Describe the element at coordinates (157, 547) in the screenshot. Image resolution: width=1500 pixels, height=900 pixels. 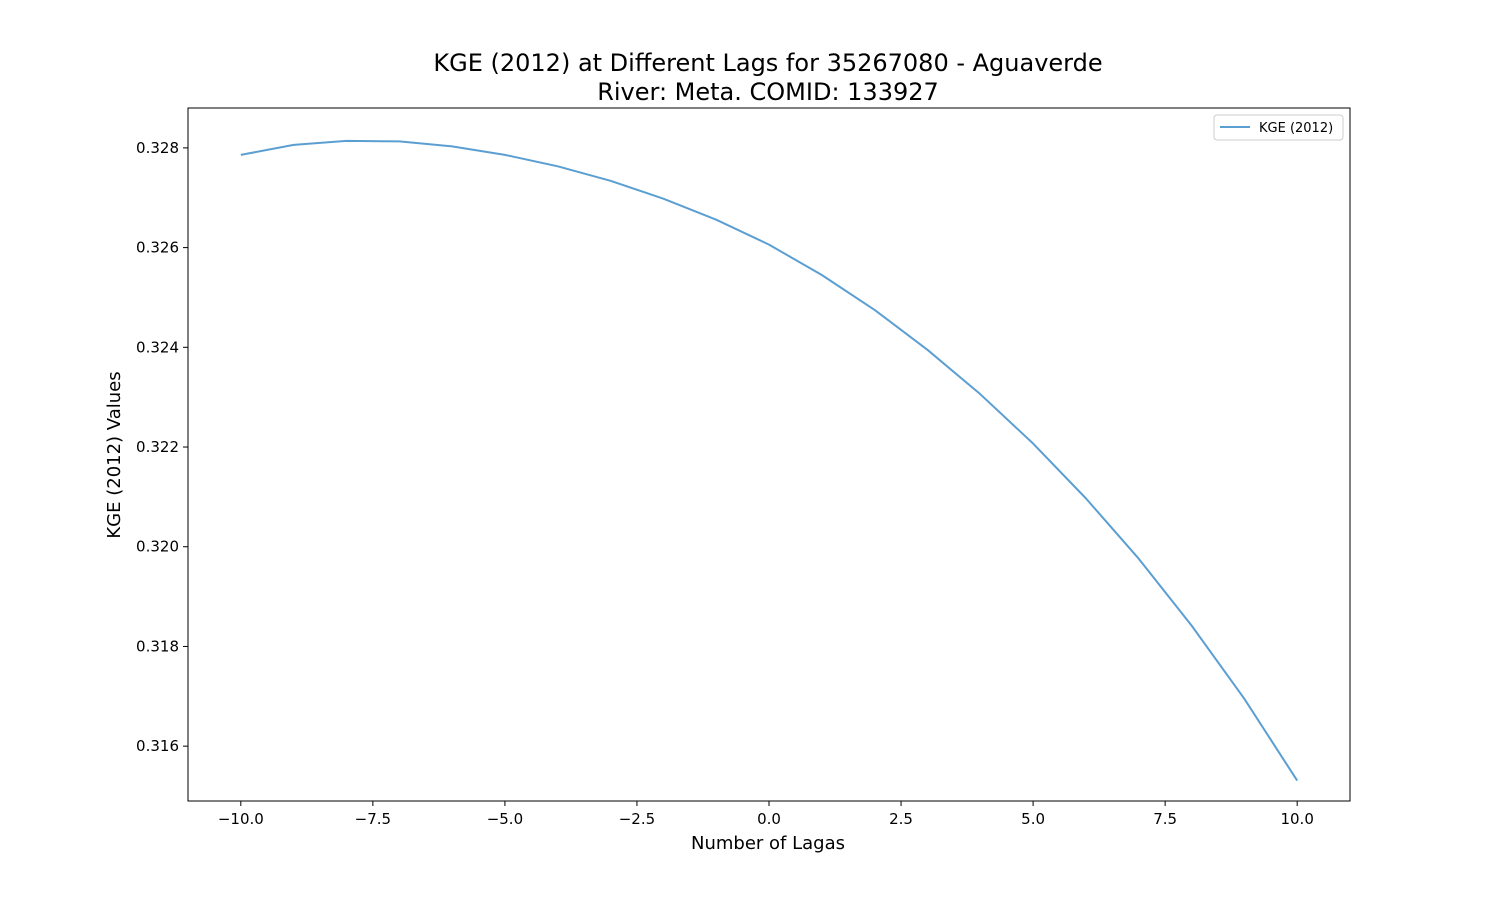
I see `y-tick-label: 0.320` at that location.